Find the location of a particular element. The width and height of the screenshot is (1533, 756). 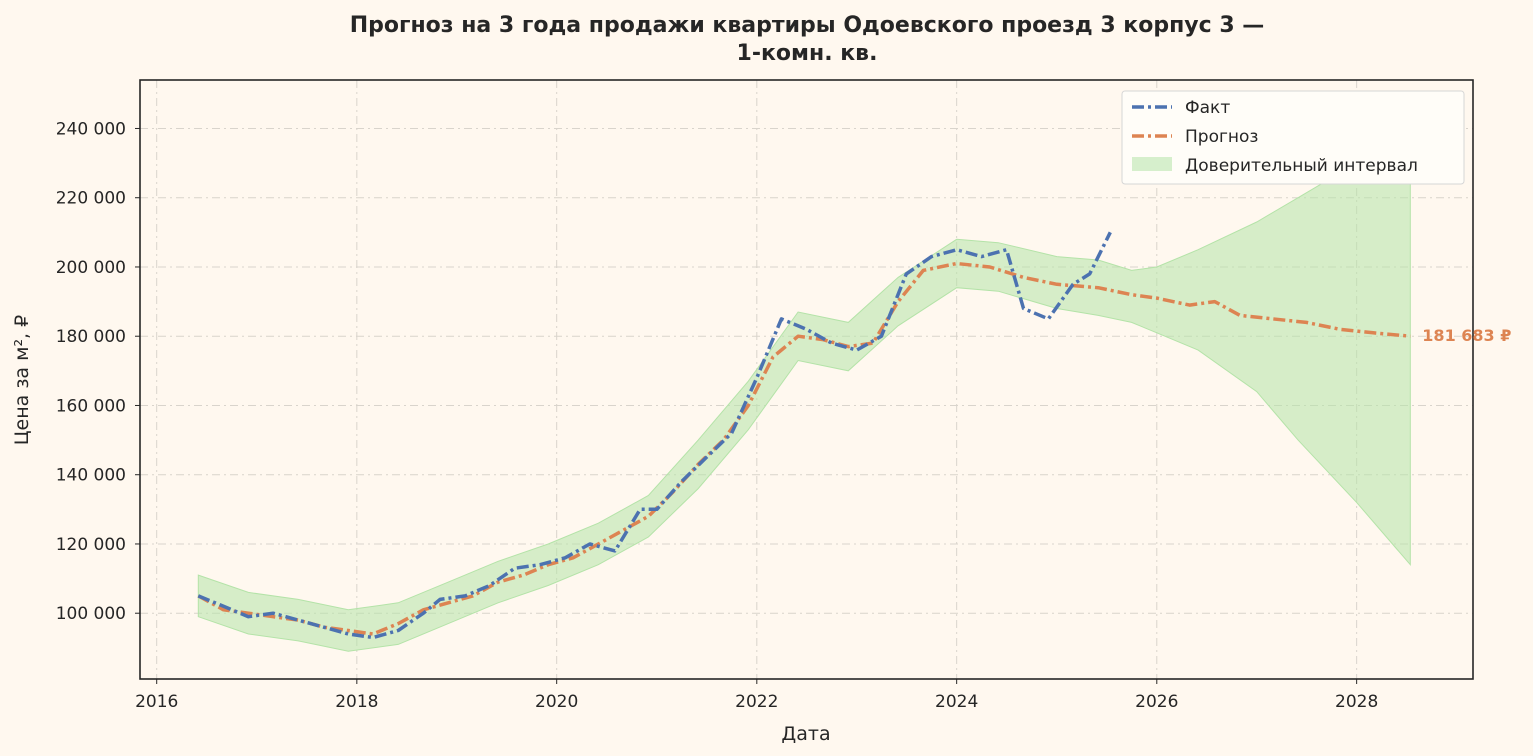

y-tick-label: 140 000 is located at coordinates (91, 476).